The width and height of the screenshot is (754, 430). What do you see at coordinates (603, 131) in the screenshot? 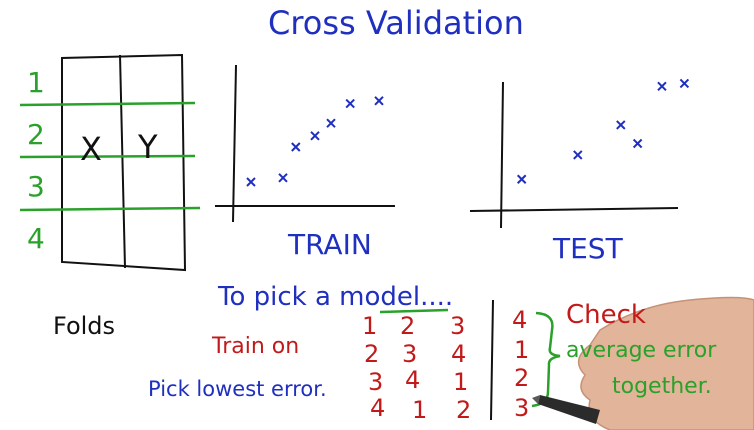
I see `test-points` at bounding box center [603, 131].